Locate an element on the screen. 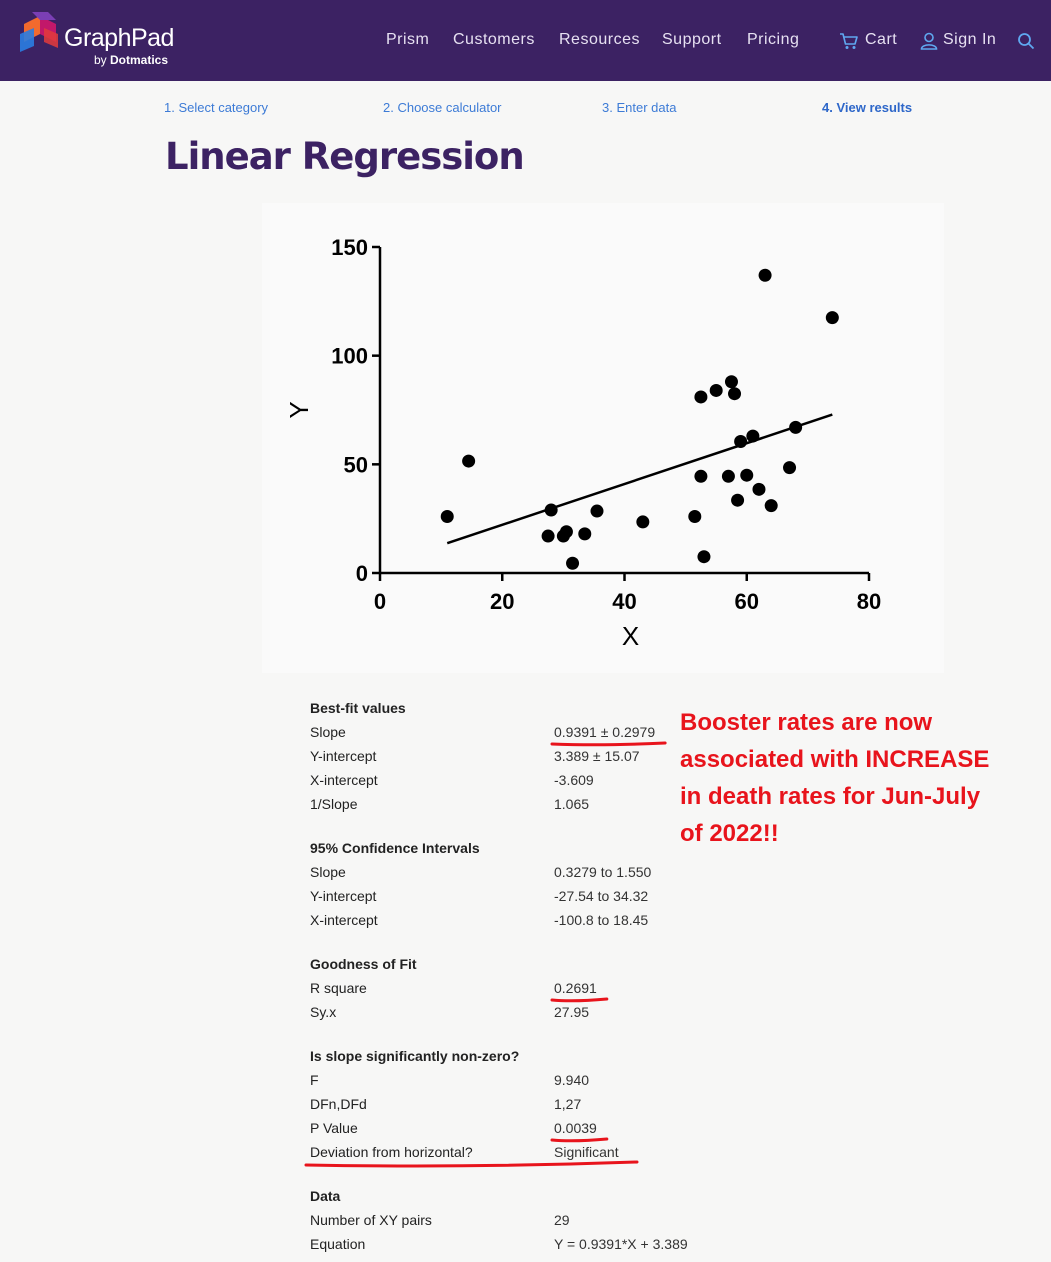 This screenshot has width=1051, height=1262. nav-customers: Customers is located at coordinates (494, 39).